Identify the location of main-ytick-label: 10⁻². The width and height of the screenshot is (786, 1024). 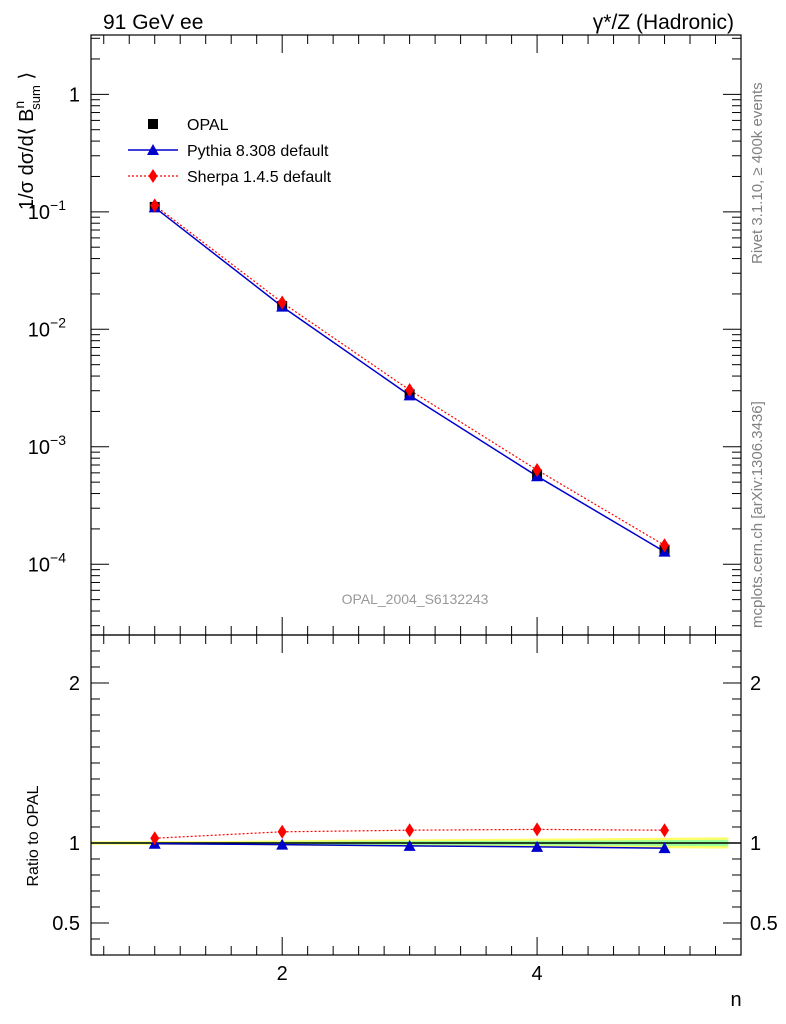
(47, 327).